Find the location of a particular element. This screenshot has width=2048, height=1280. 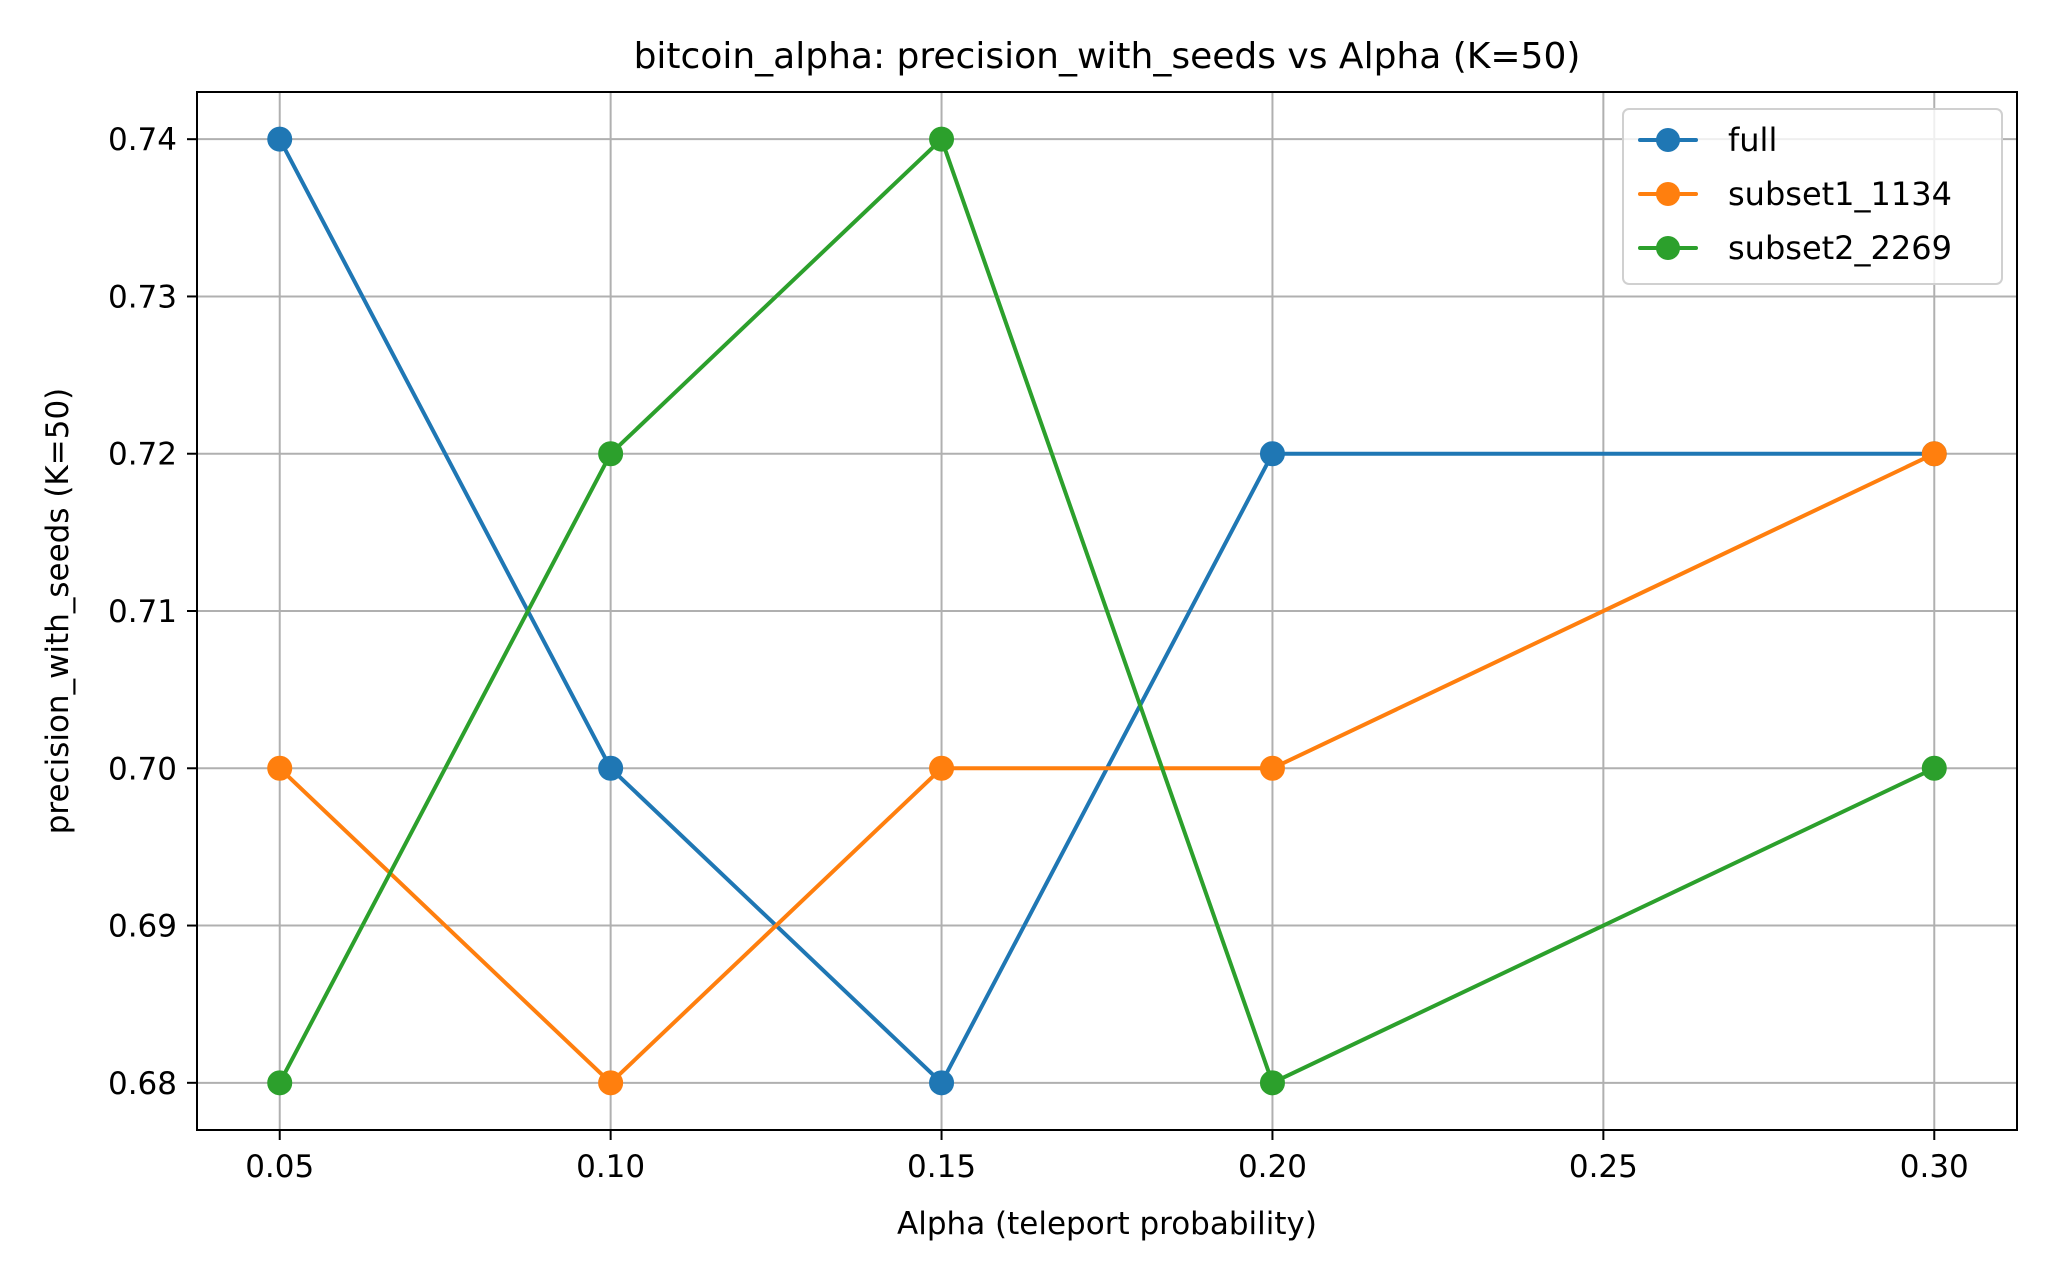

legend: full subset1_1134 subset2_2269 is located at coordinates (1812, 196).